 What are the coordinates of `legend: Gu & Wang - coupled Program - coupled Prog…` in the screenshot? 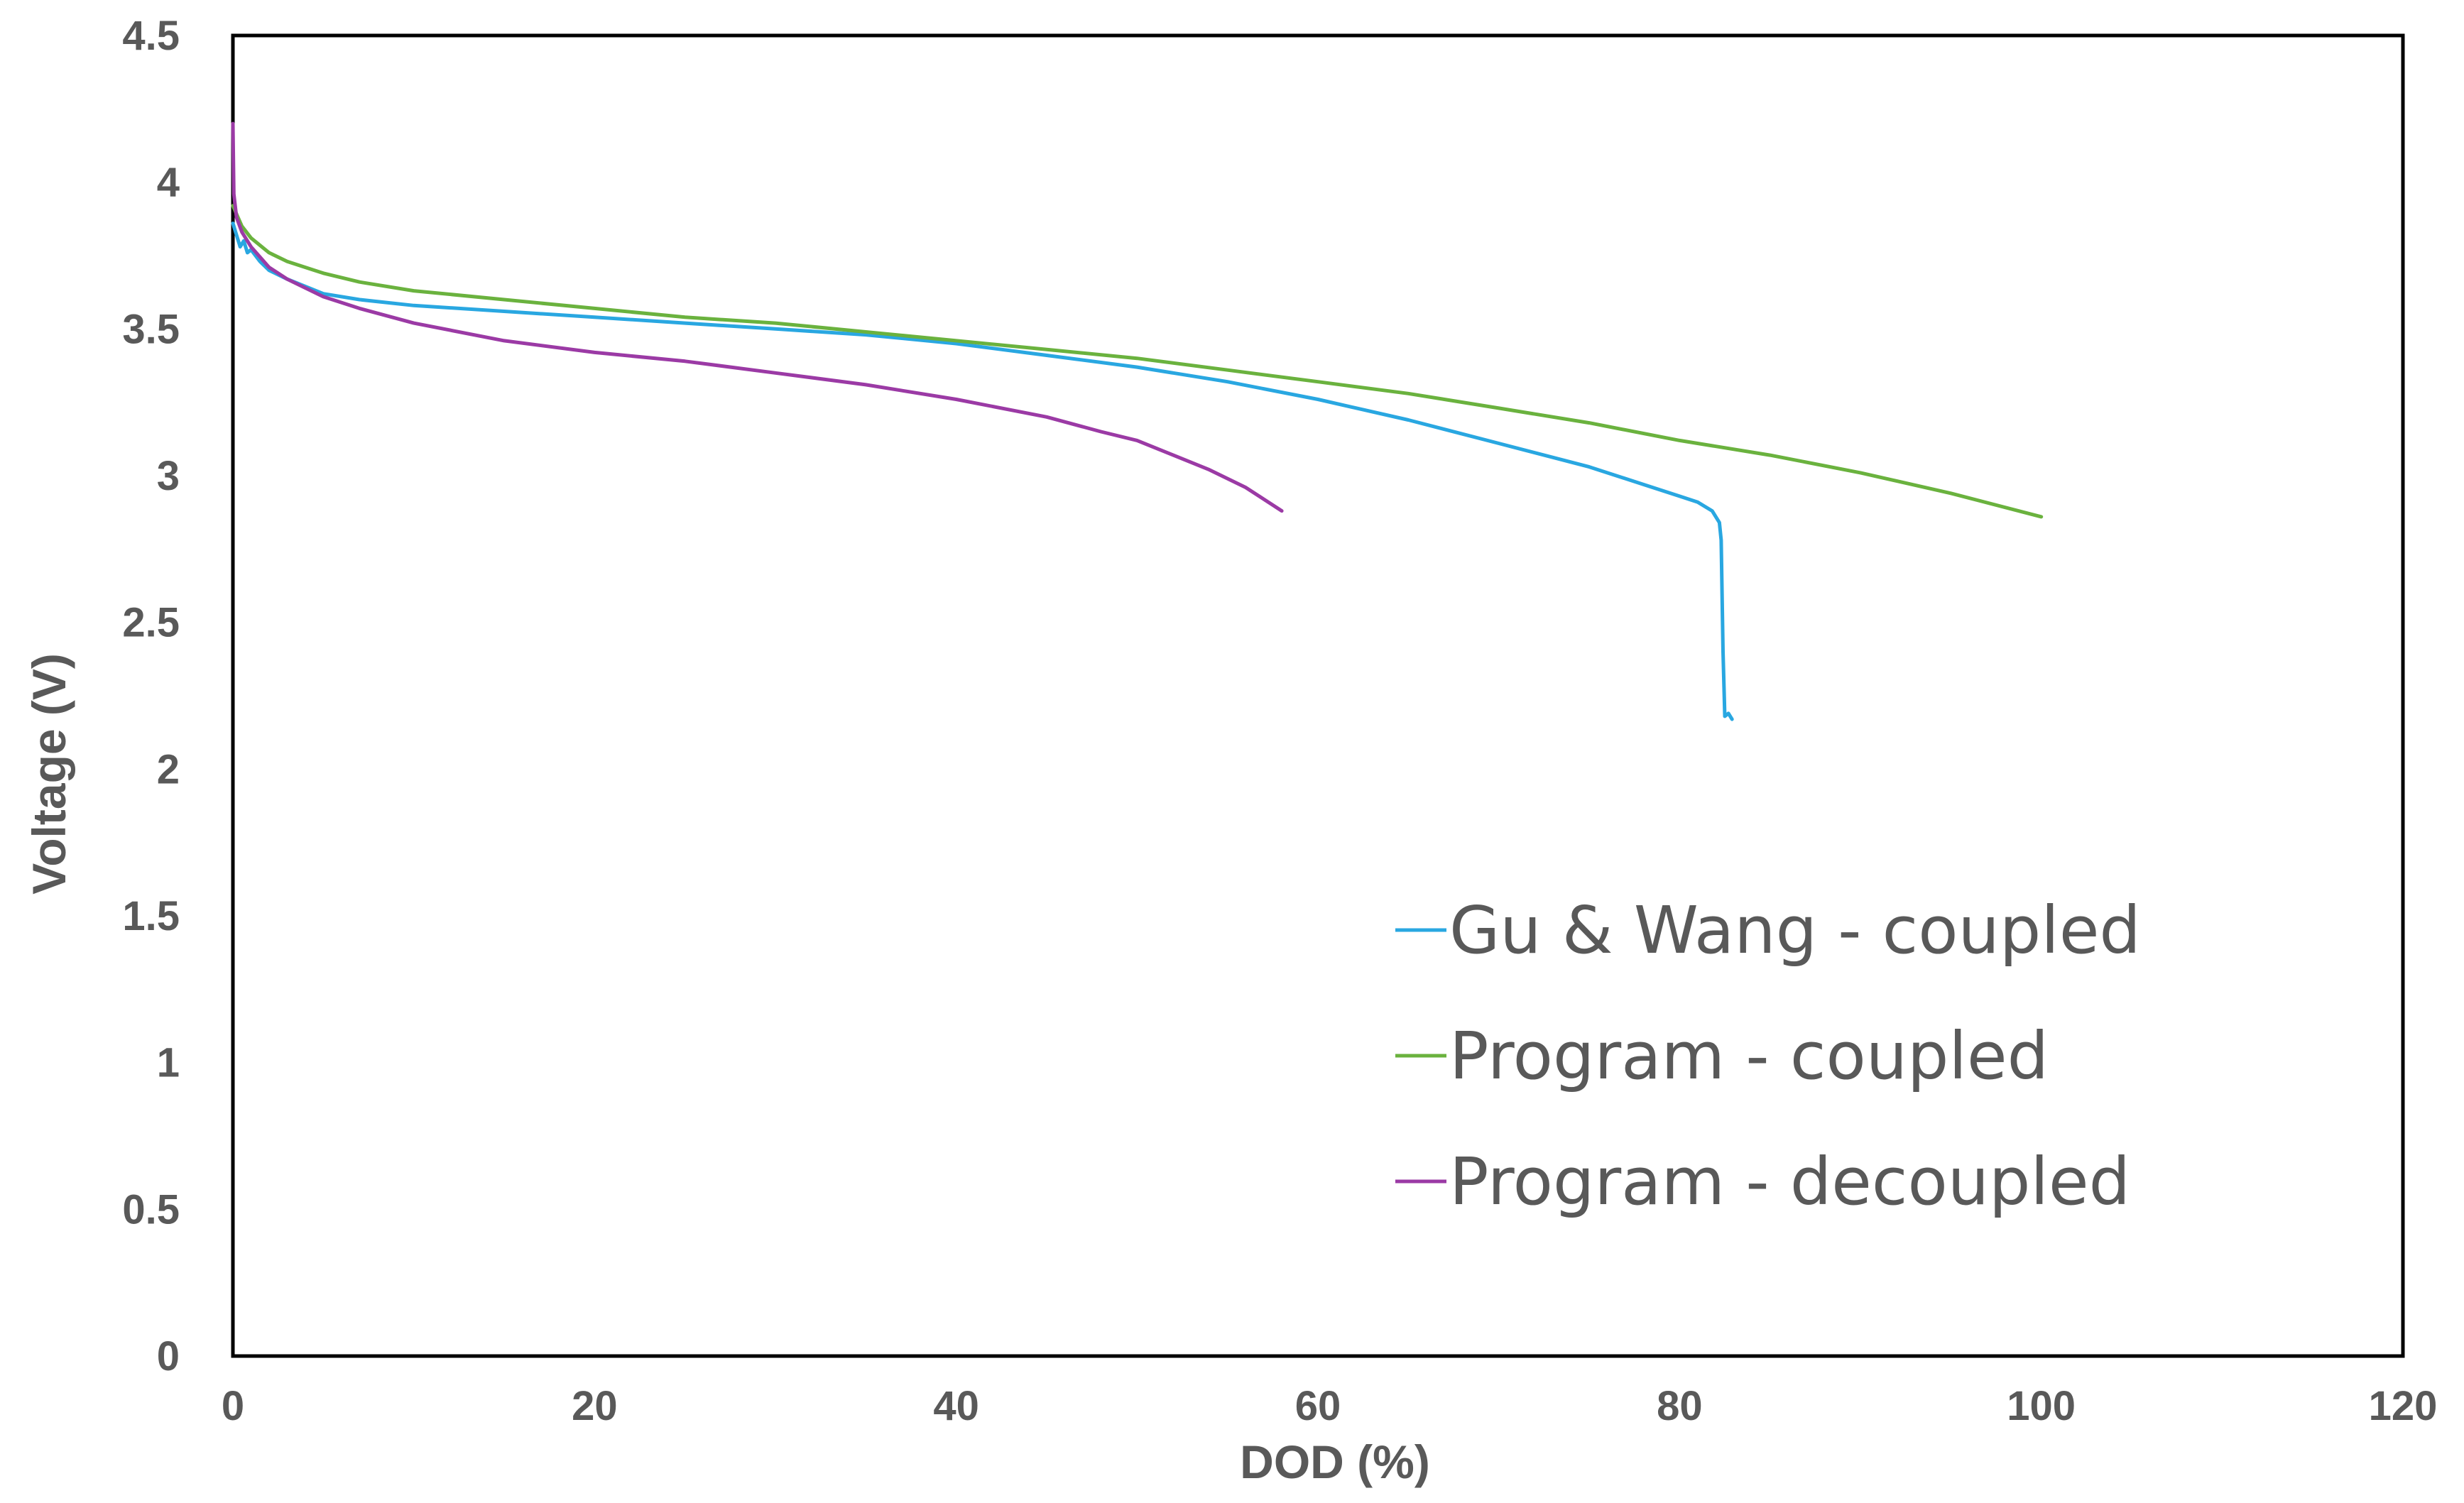 It's located at (1768, 1056).